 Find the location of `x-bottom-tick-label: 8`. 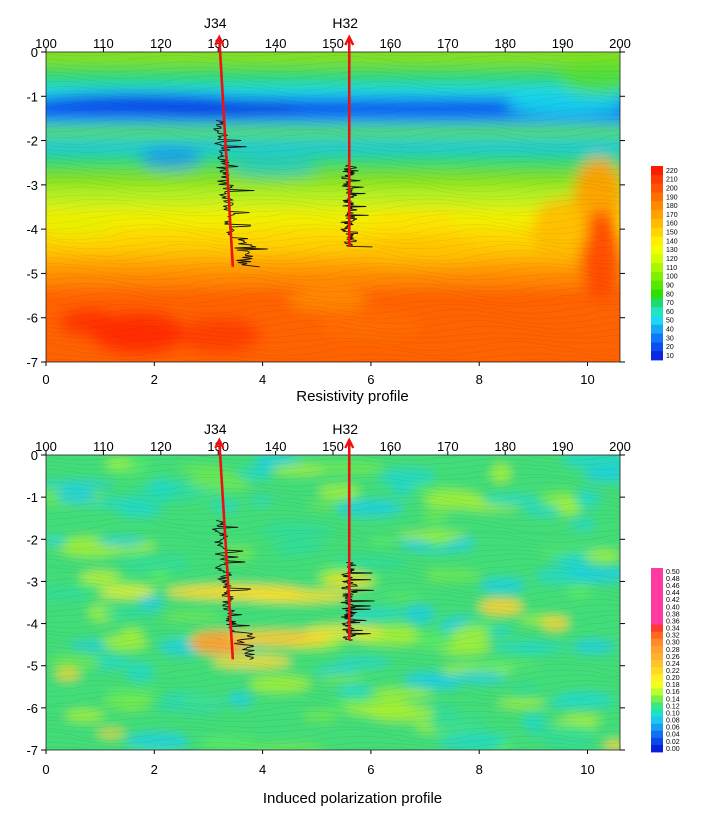

x-bottom-tick-label: 8 is located at coordinates (479, 769).